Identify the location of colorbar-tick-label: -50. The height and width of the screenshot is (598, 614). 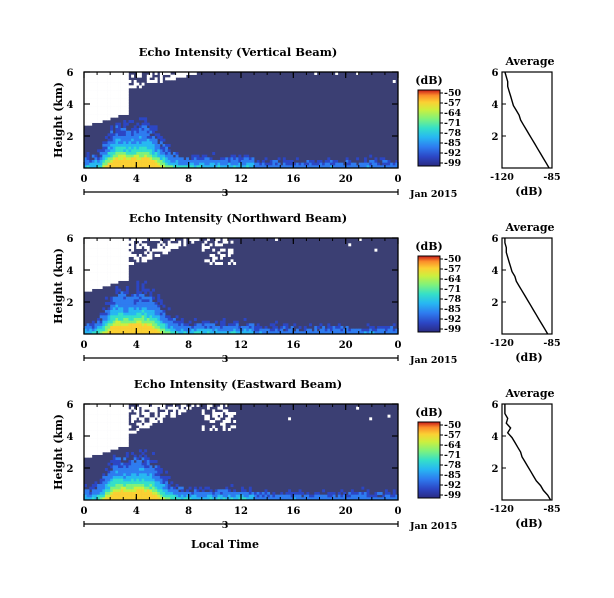
(453, 93).